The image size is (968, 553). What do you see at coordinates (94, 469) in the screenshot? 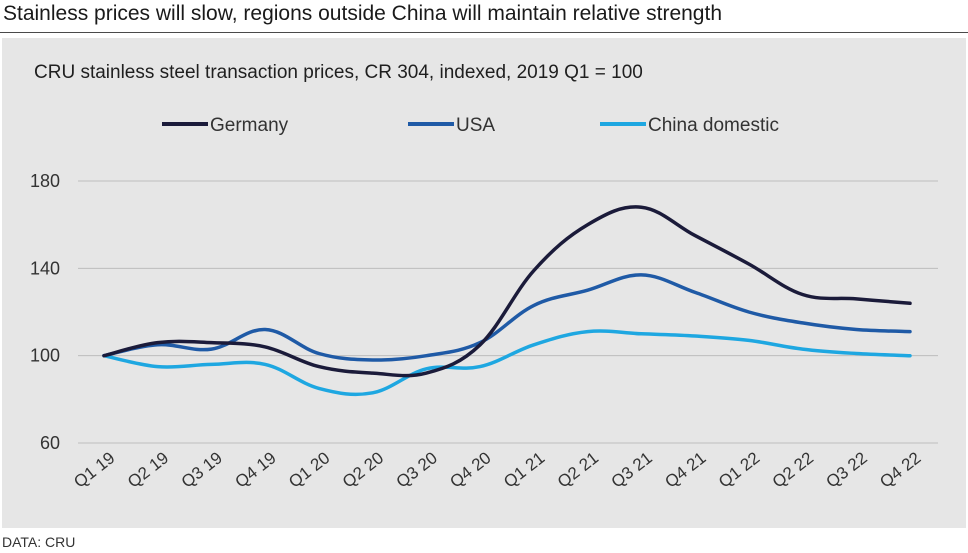
I see `x-tick-label: Q1 19` at bounding box center [94, 469].